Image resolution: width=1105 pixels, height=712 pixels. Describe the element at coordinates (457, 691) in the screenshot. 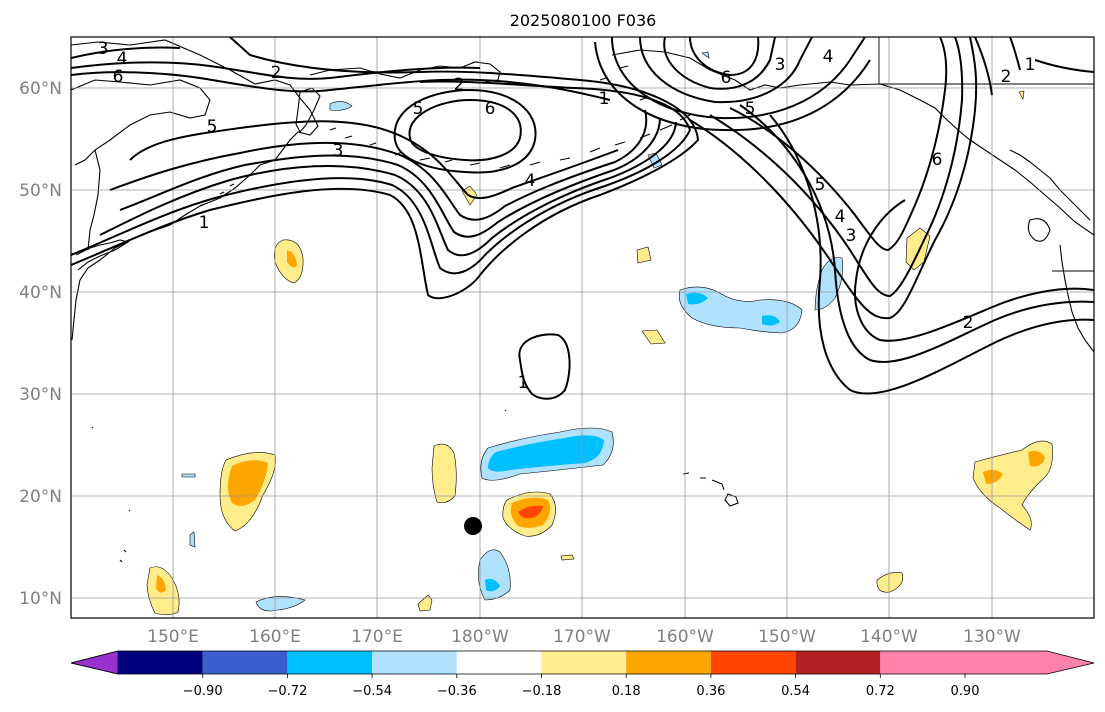

I see `colorbar-tick-label: −0.36` at that location.